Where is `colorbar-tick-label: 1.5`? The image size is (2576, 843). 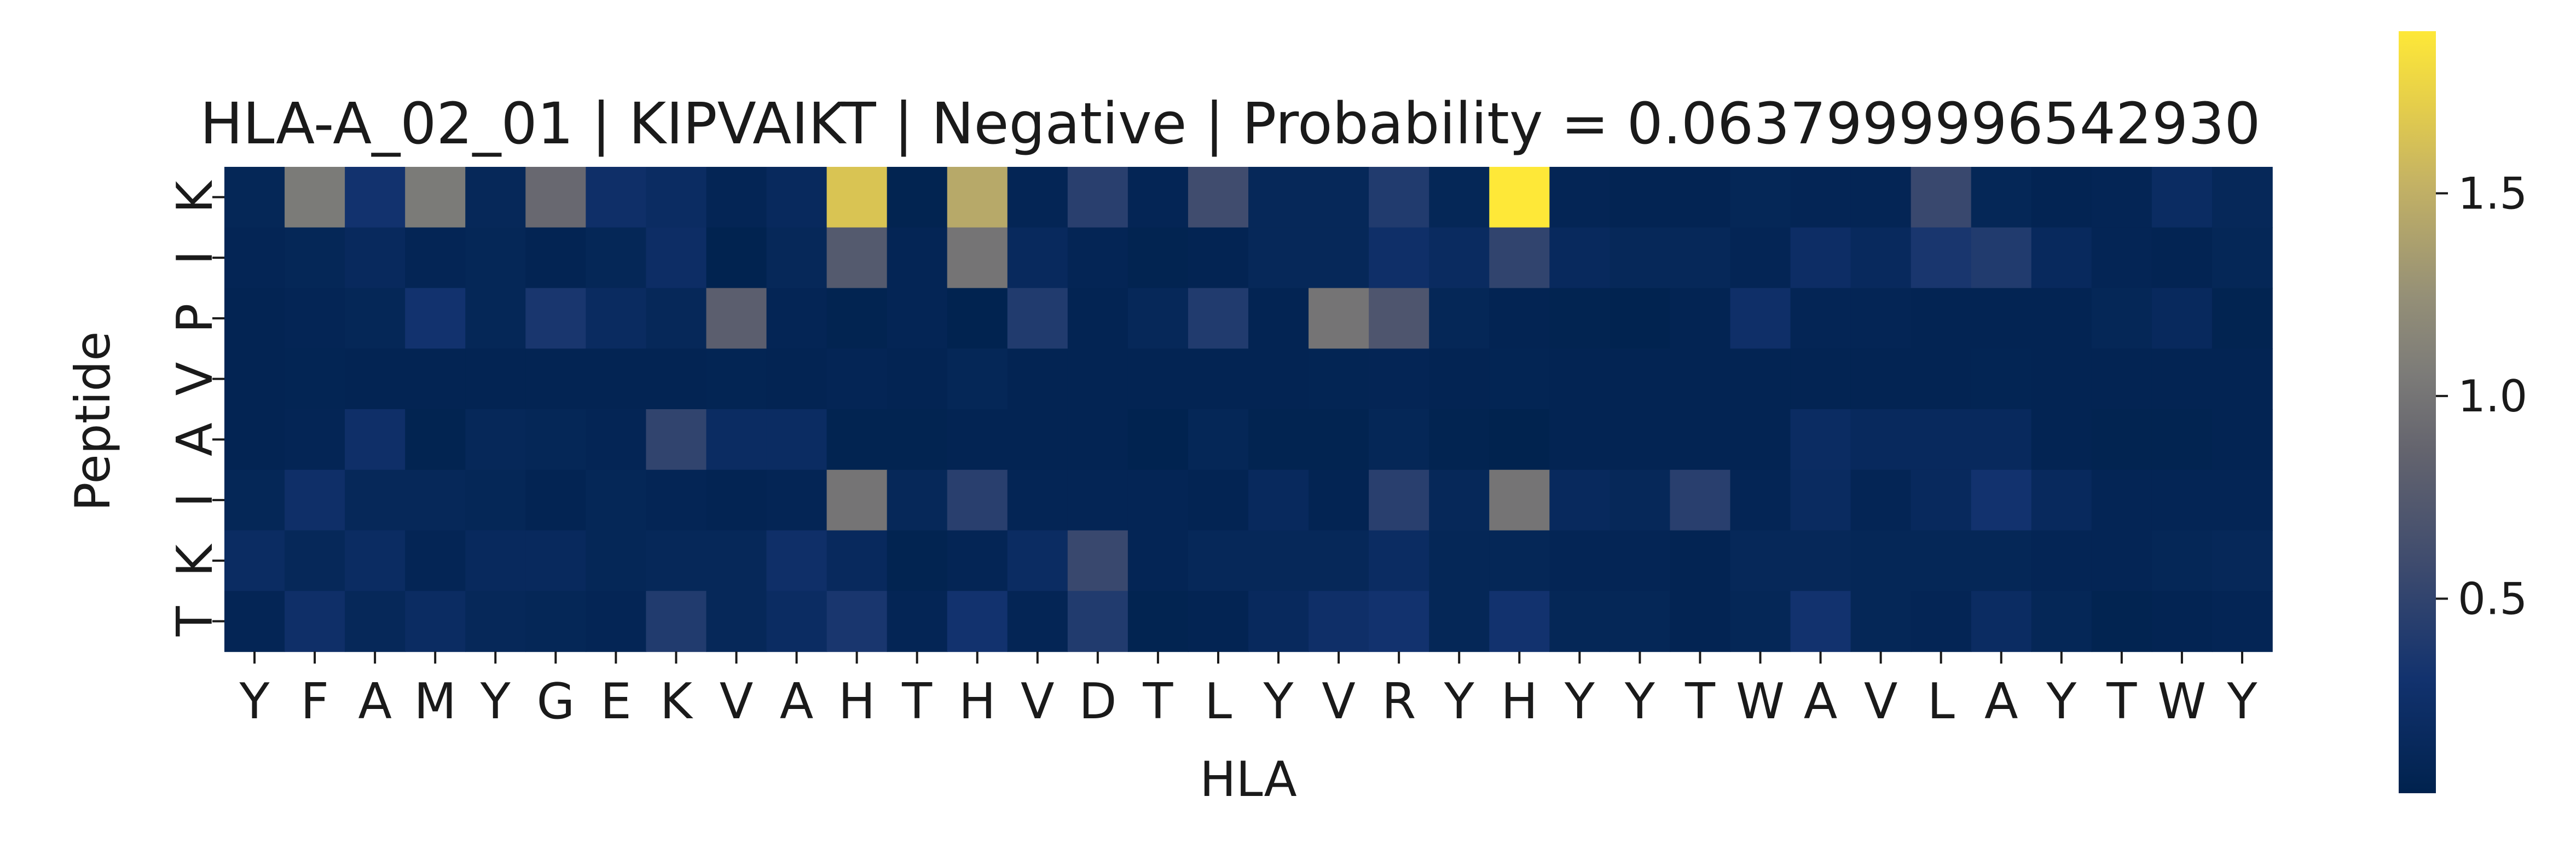 colorbar-tick-label: 1.5 is located at coordinates (2492, 193).